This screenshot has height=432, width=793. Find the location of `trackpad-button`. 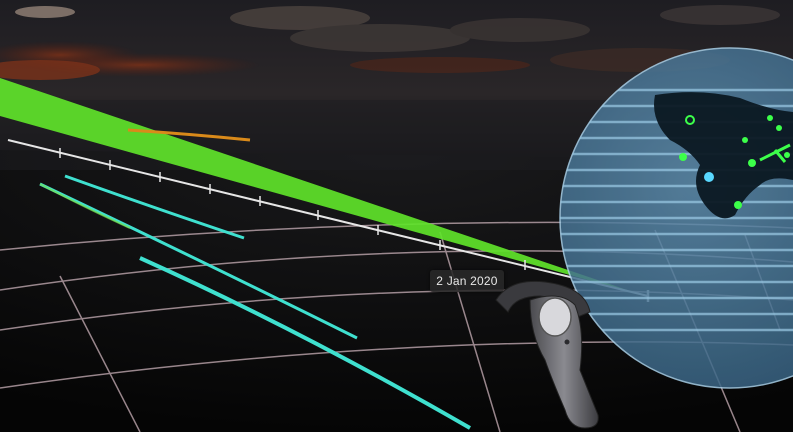

trackpad-button is located at coordinates (555, 317).